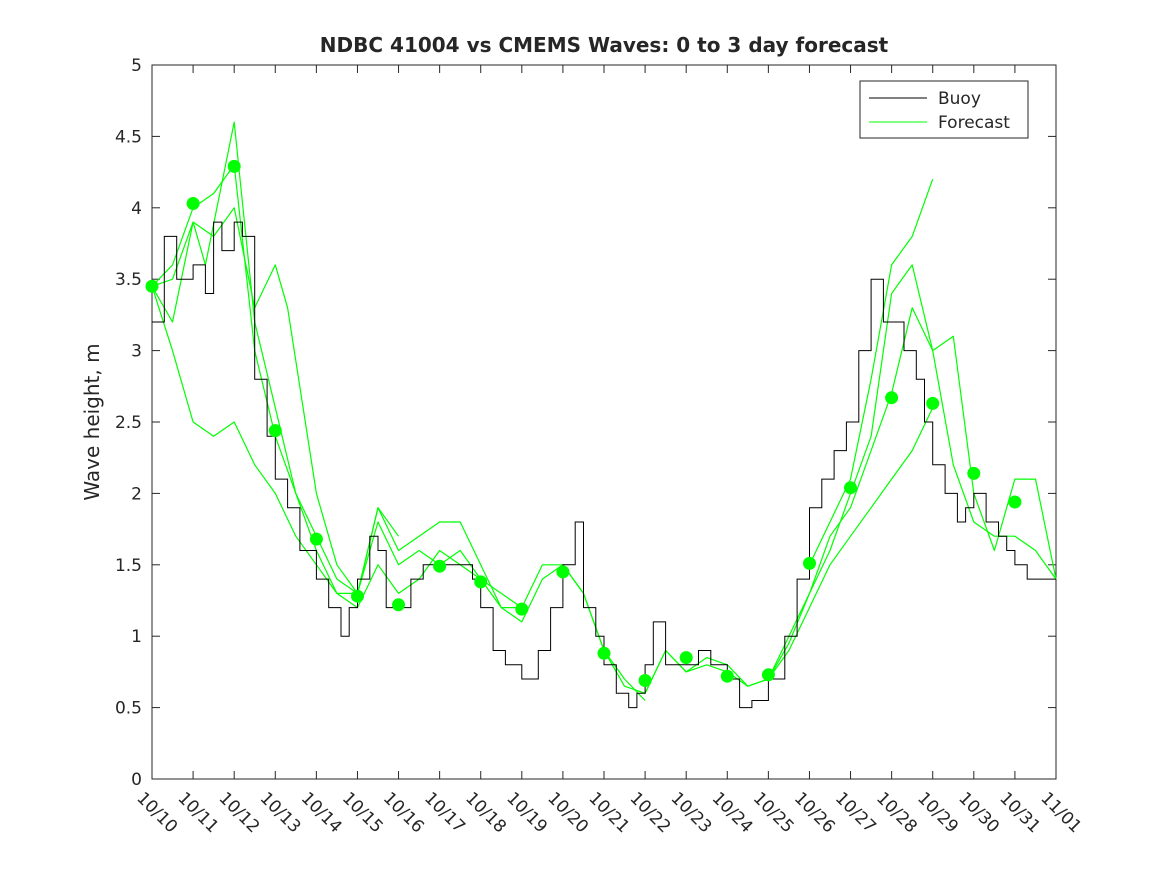 This screenshot has height=875, width=1167. What do you see at coordinates (136, 780) in the screenshot?
I see `y-tick-label: 0` at bounding box center [136, 780].